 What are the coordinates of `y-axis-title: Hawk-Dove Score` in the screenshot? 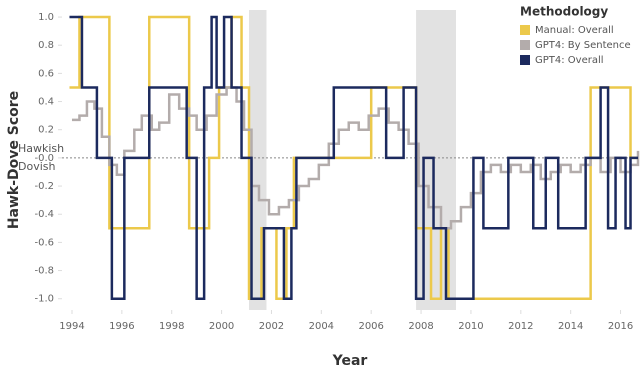 It's located at (14, 160).